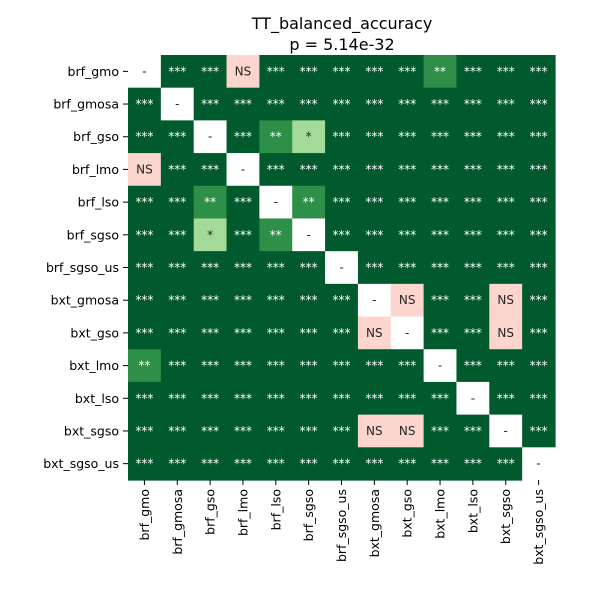  I want to click on heatmap-cell-label: *, so click(309, 137).